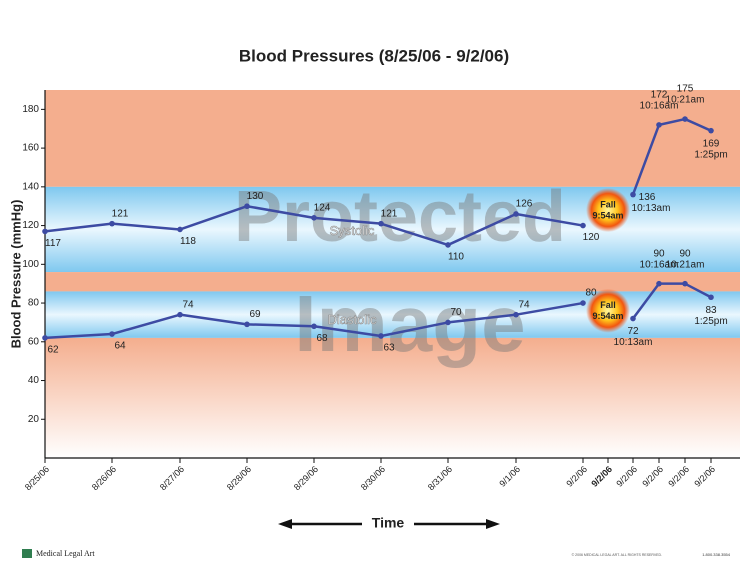 The image size is (748, 561). Describe the element at coordinates (255, 314) in the screenshot. I see `data-label: 69` at that location.